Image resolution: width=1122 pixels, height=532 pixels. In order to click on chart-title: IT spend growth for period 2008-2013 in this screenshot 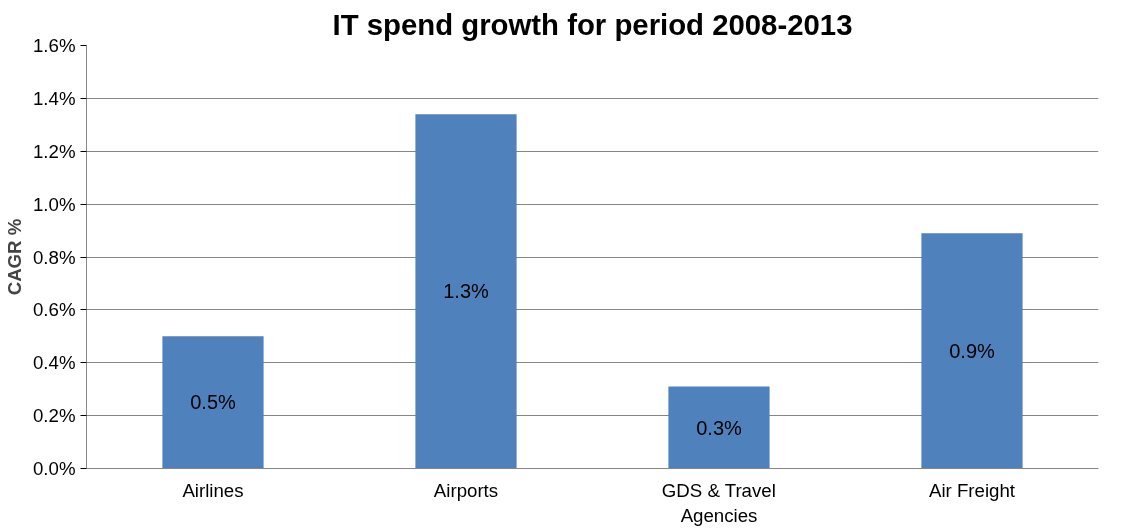, I will do `click(592, 24)`.